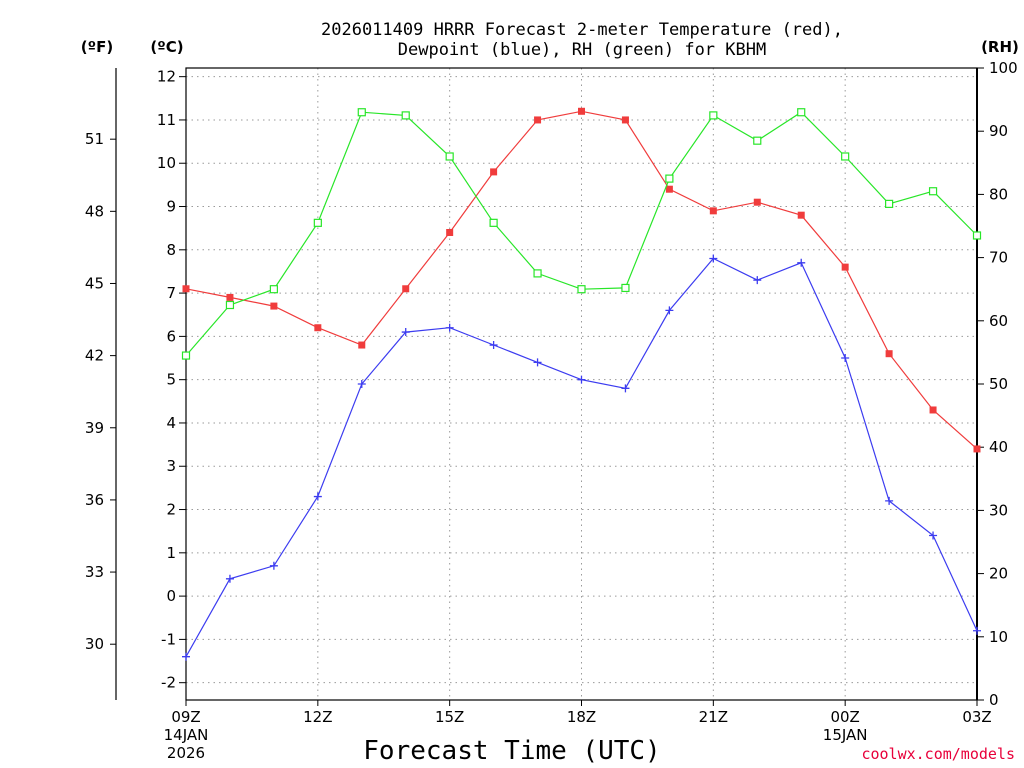  What do you see at coordinates (581, 717) in the screenshot?
I see `x-tick-label-18Z: 18Z` at bounding box center [581, 717].